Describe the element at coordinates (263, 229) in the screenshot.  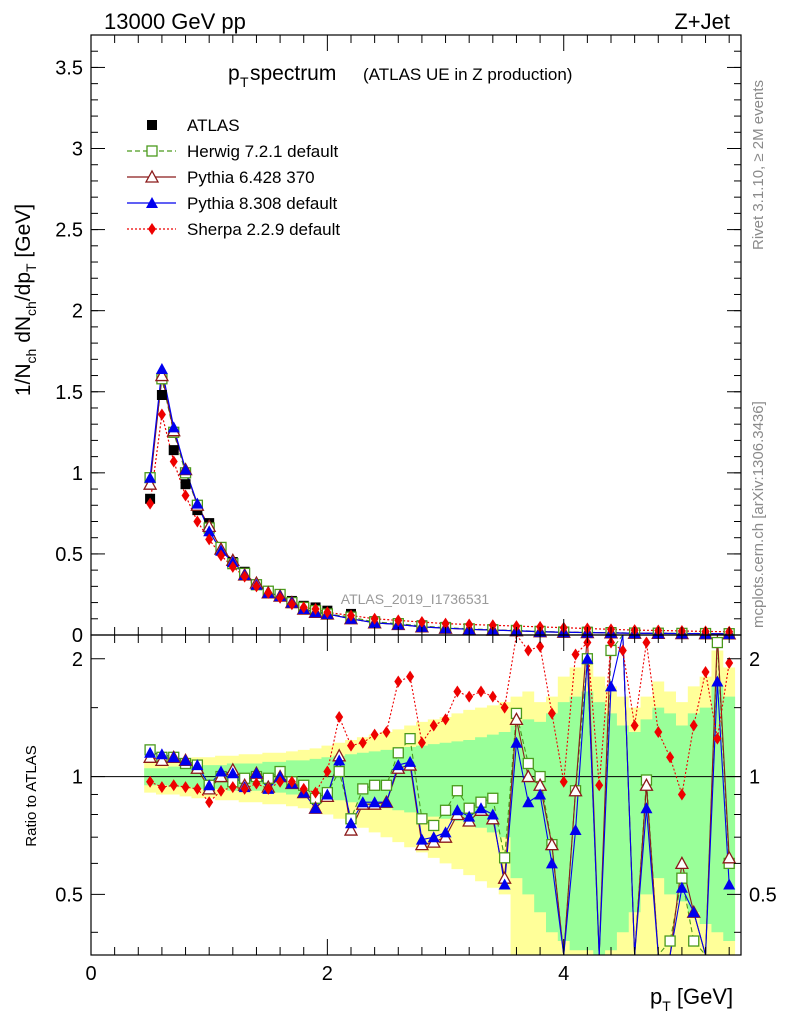
I see `legend-label: Sherpa 2.2.9 default` at that location.